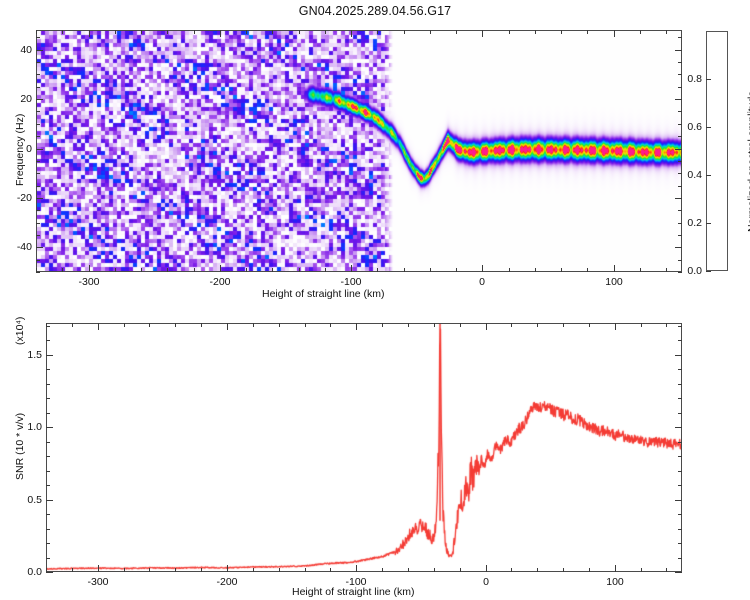  I want to click on axis-tick-label: 1.0, so click(34, 427).